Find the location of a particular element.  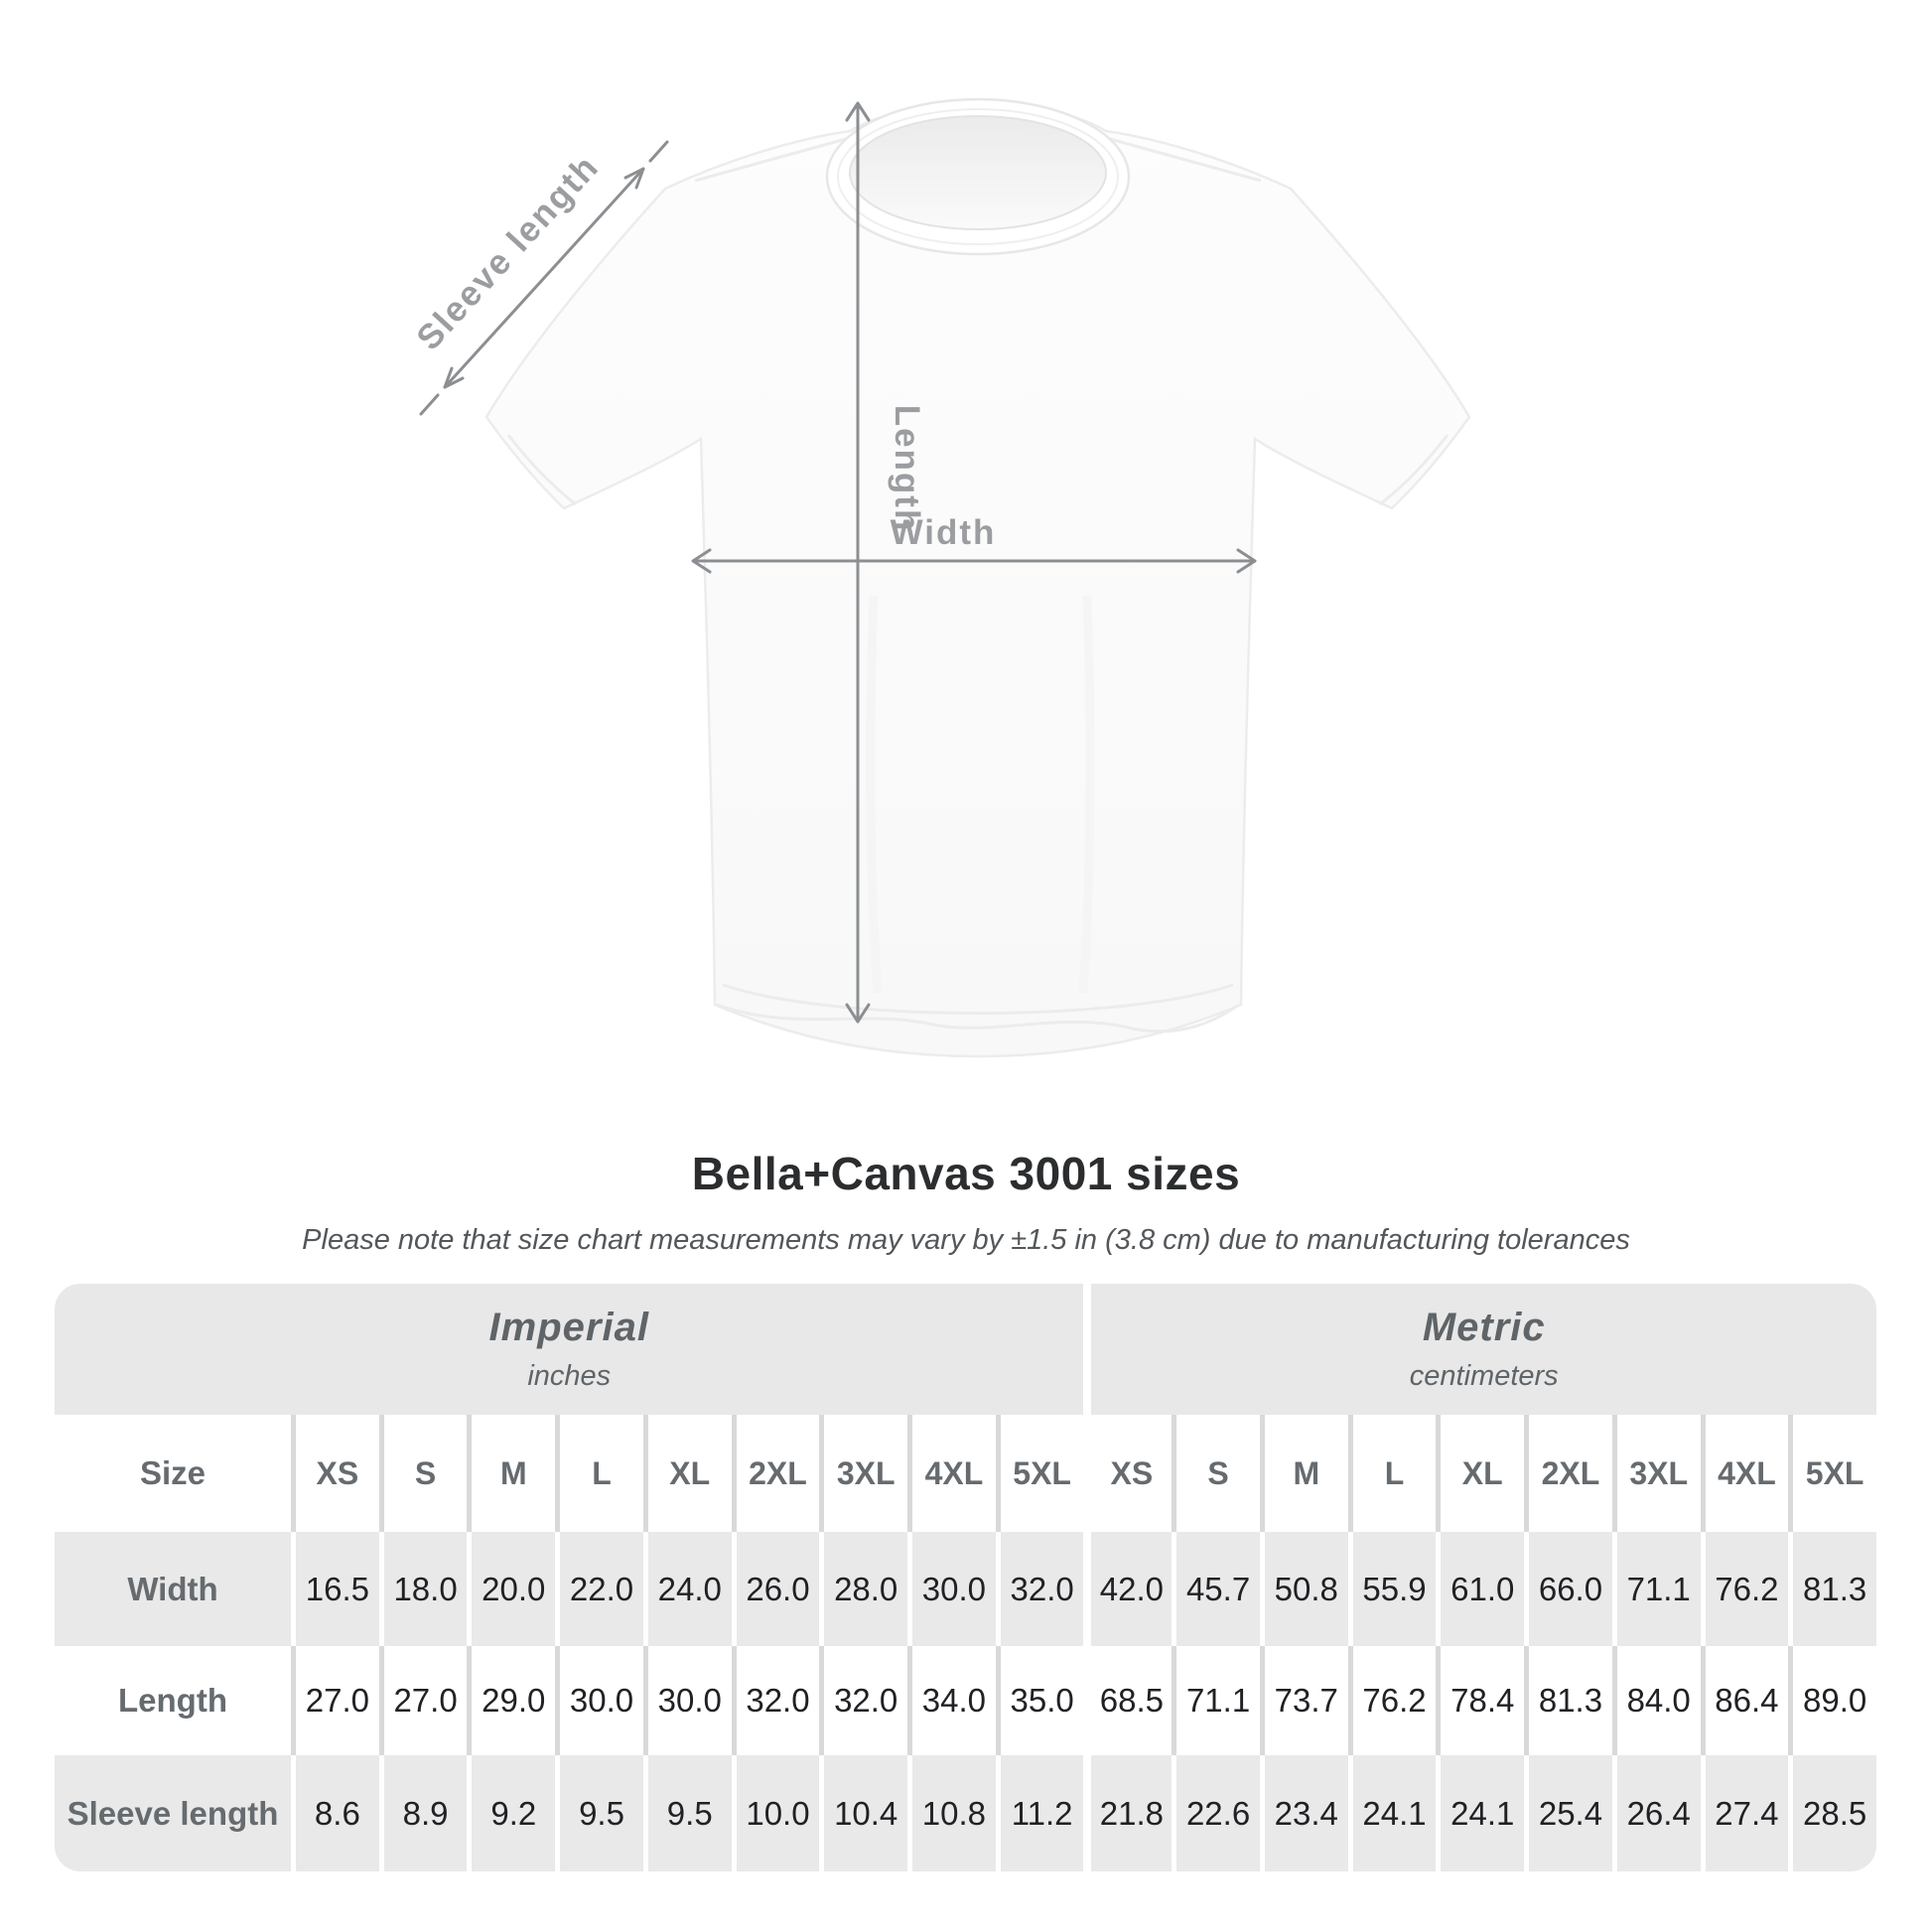

length-value-cell: 78.4 is located at coordinates (1480, 1701).